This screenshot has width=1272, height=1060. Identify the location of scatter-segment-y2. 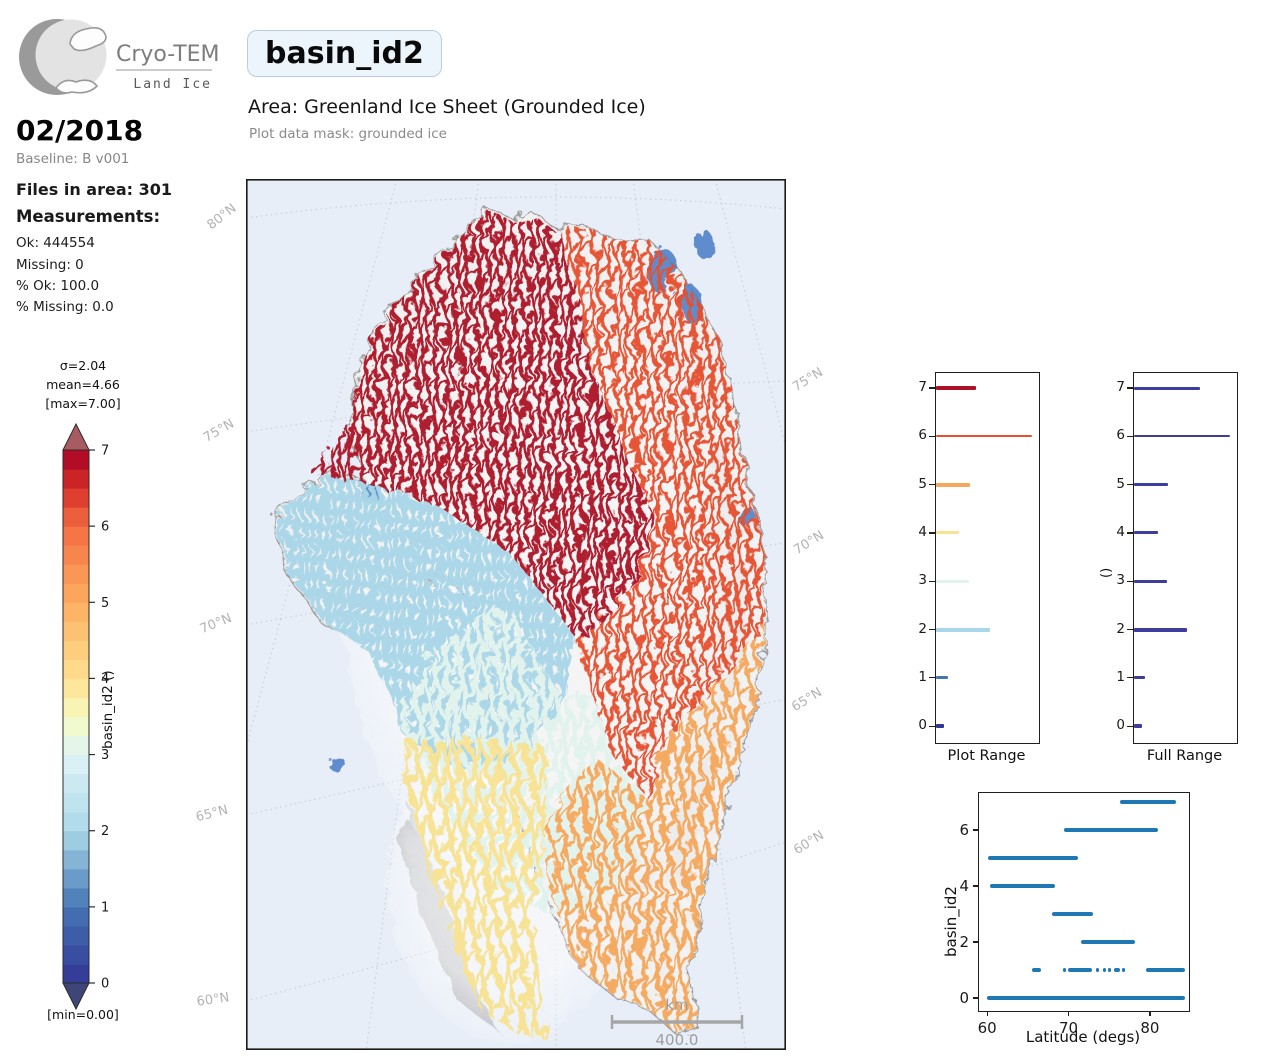
(1108, 942).